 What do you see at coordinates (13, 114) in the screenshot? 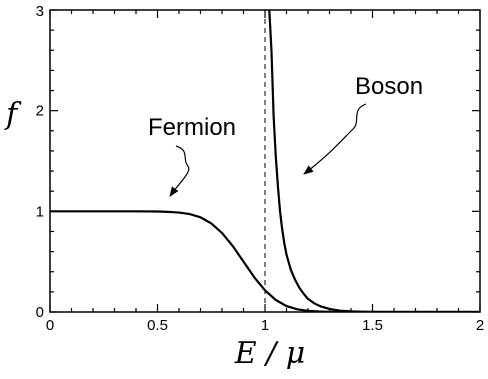
I see `y-axis-label: f` at bounding box center [13, 114].